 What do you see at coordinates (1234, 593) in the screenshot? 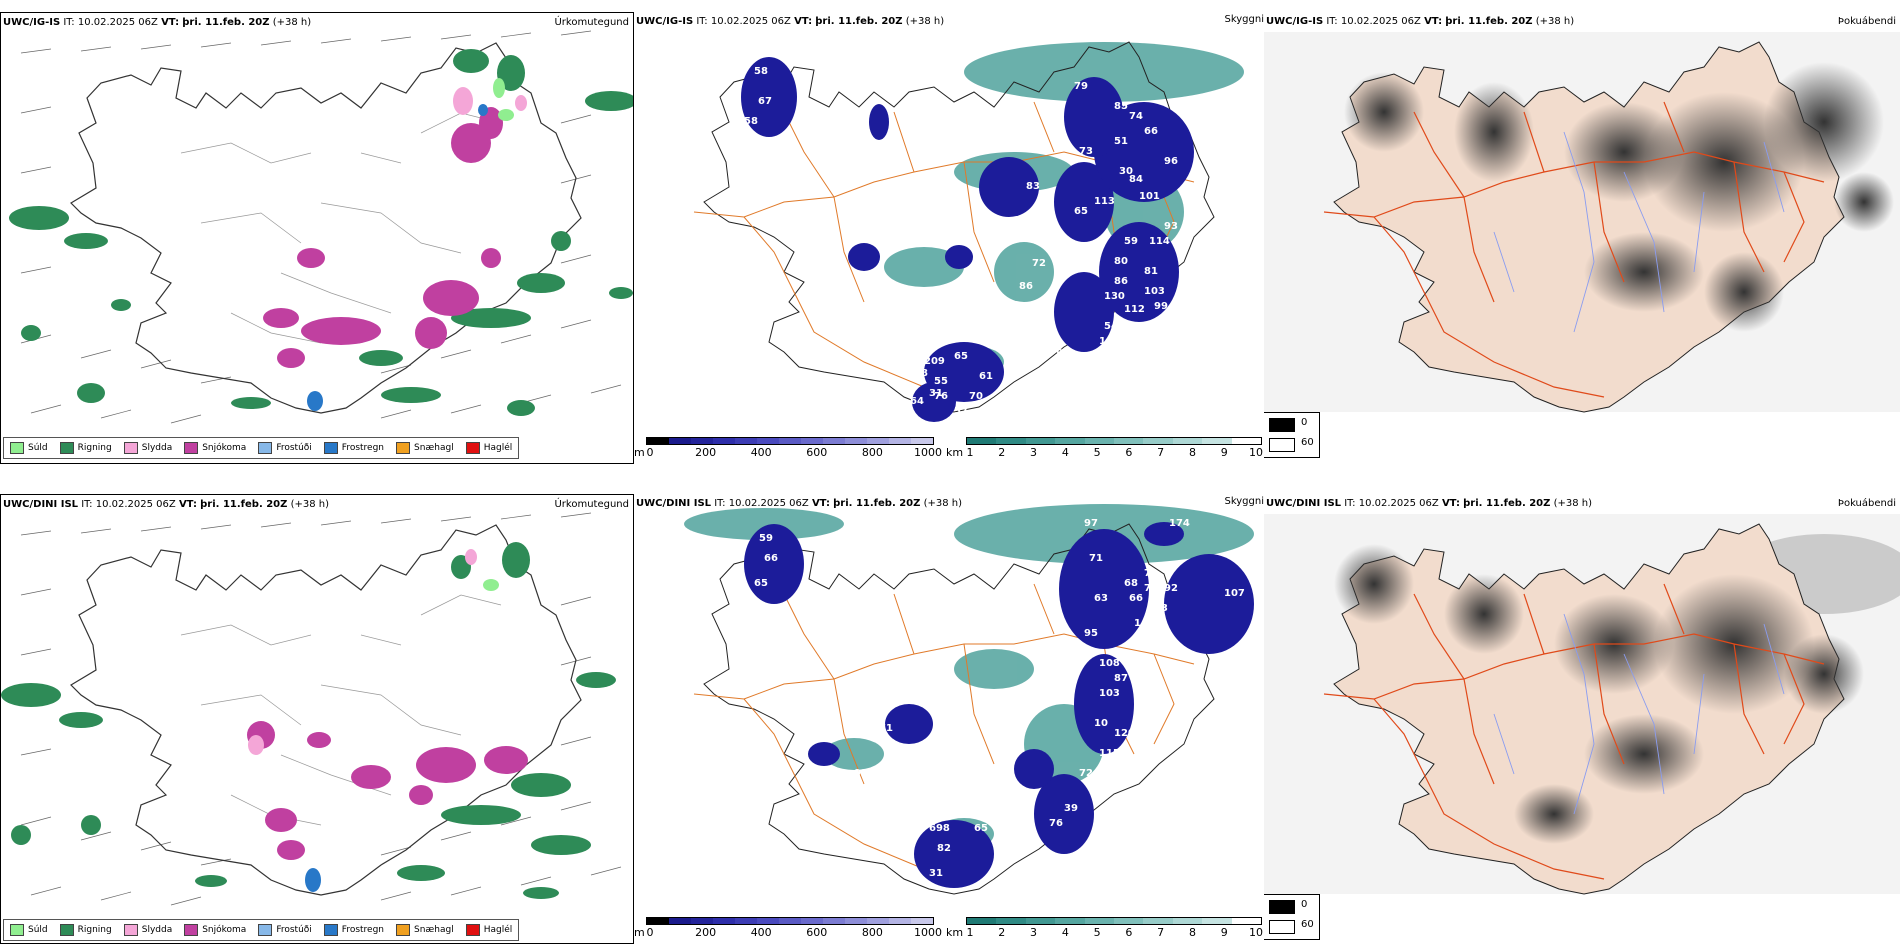
I see `cloud-base-label: 107` at bounding box center [1234, 593].